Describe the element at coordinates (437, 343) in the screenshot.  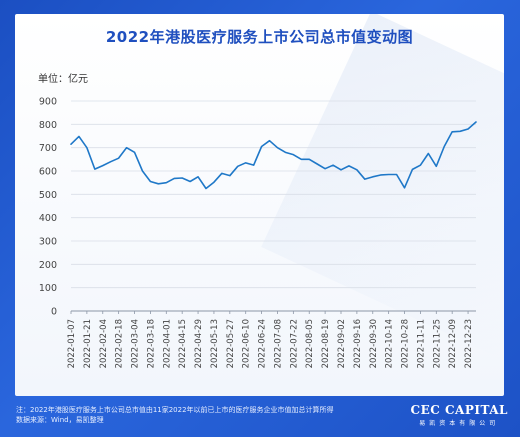
I see `x-tick-label: 2022-11-25` at that location.